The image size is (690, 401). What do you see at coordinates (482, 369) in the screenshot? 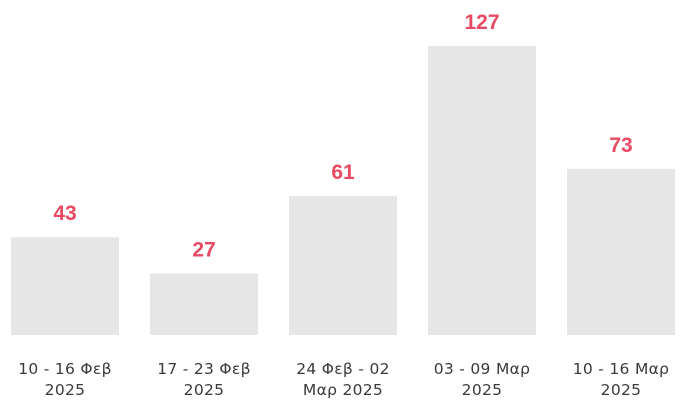
I see `category-label-line: 03 - 09 Μαρ` at bounding box center [482, 369].